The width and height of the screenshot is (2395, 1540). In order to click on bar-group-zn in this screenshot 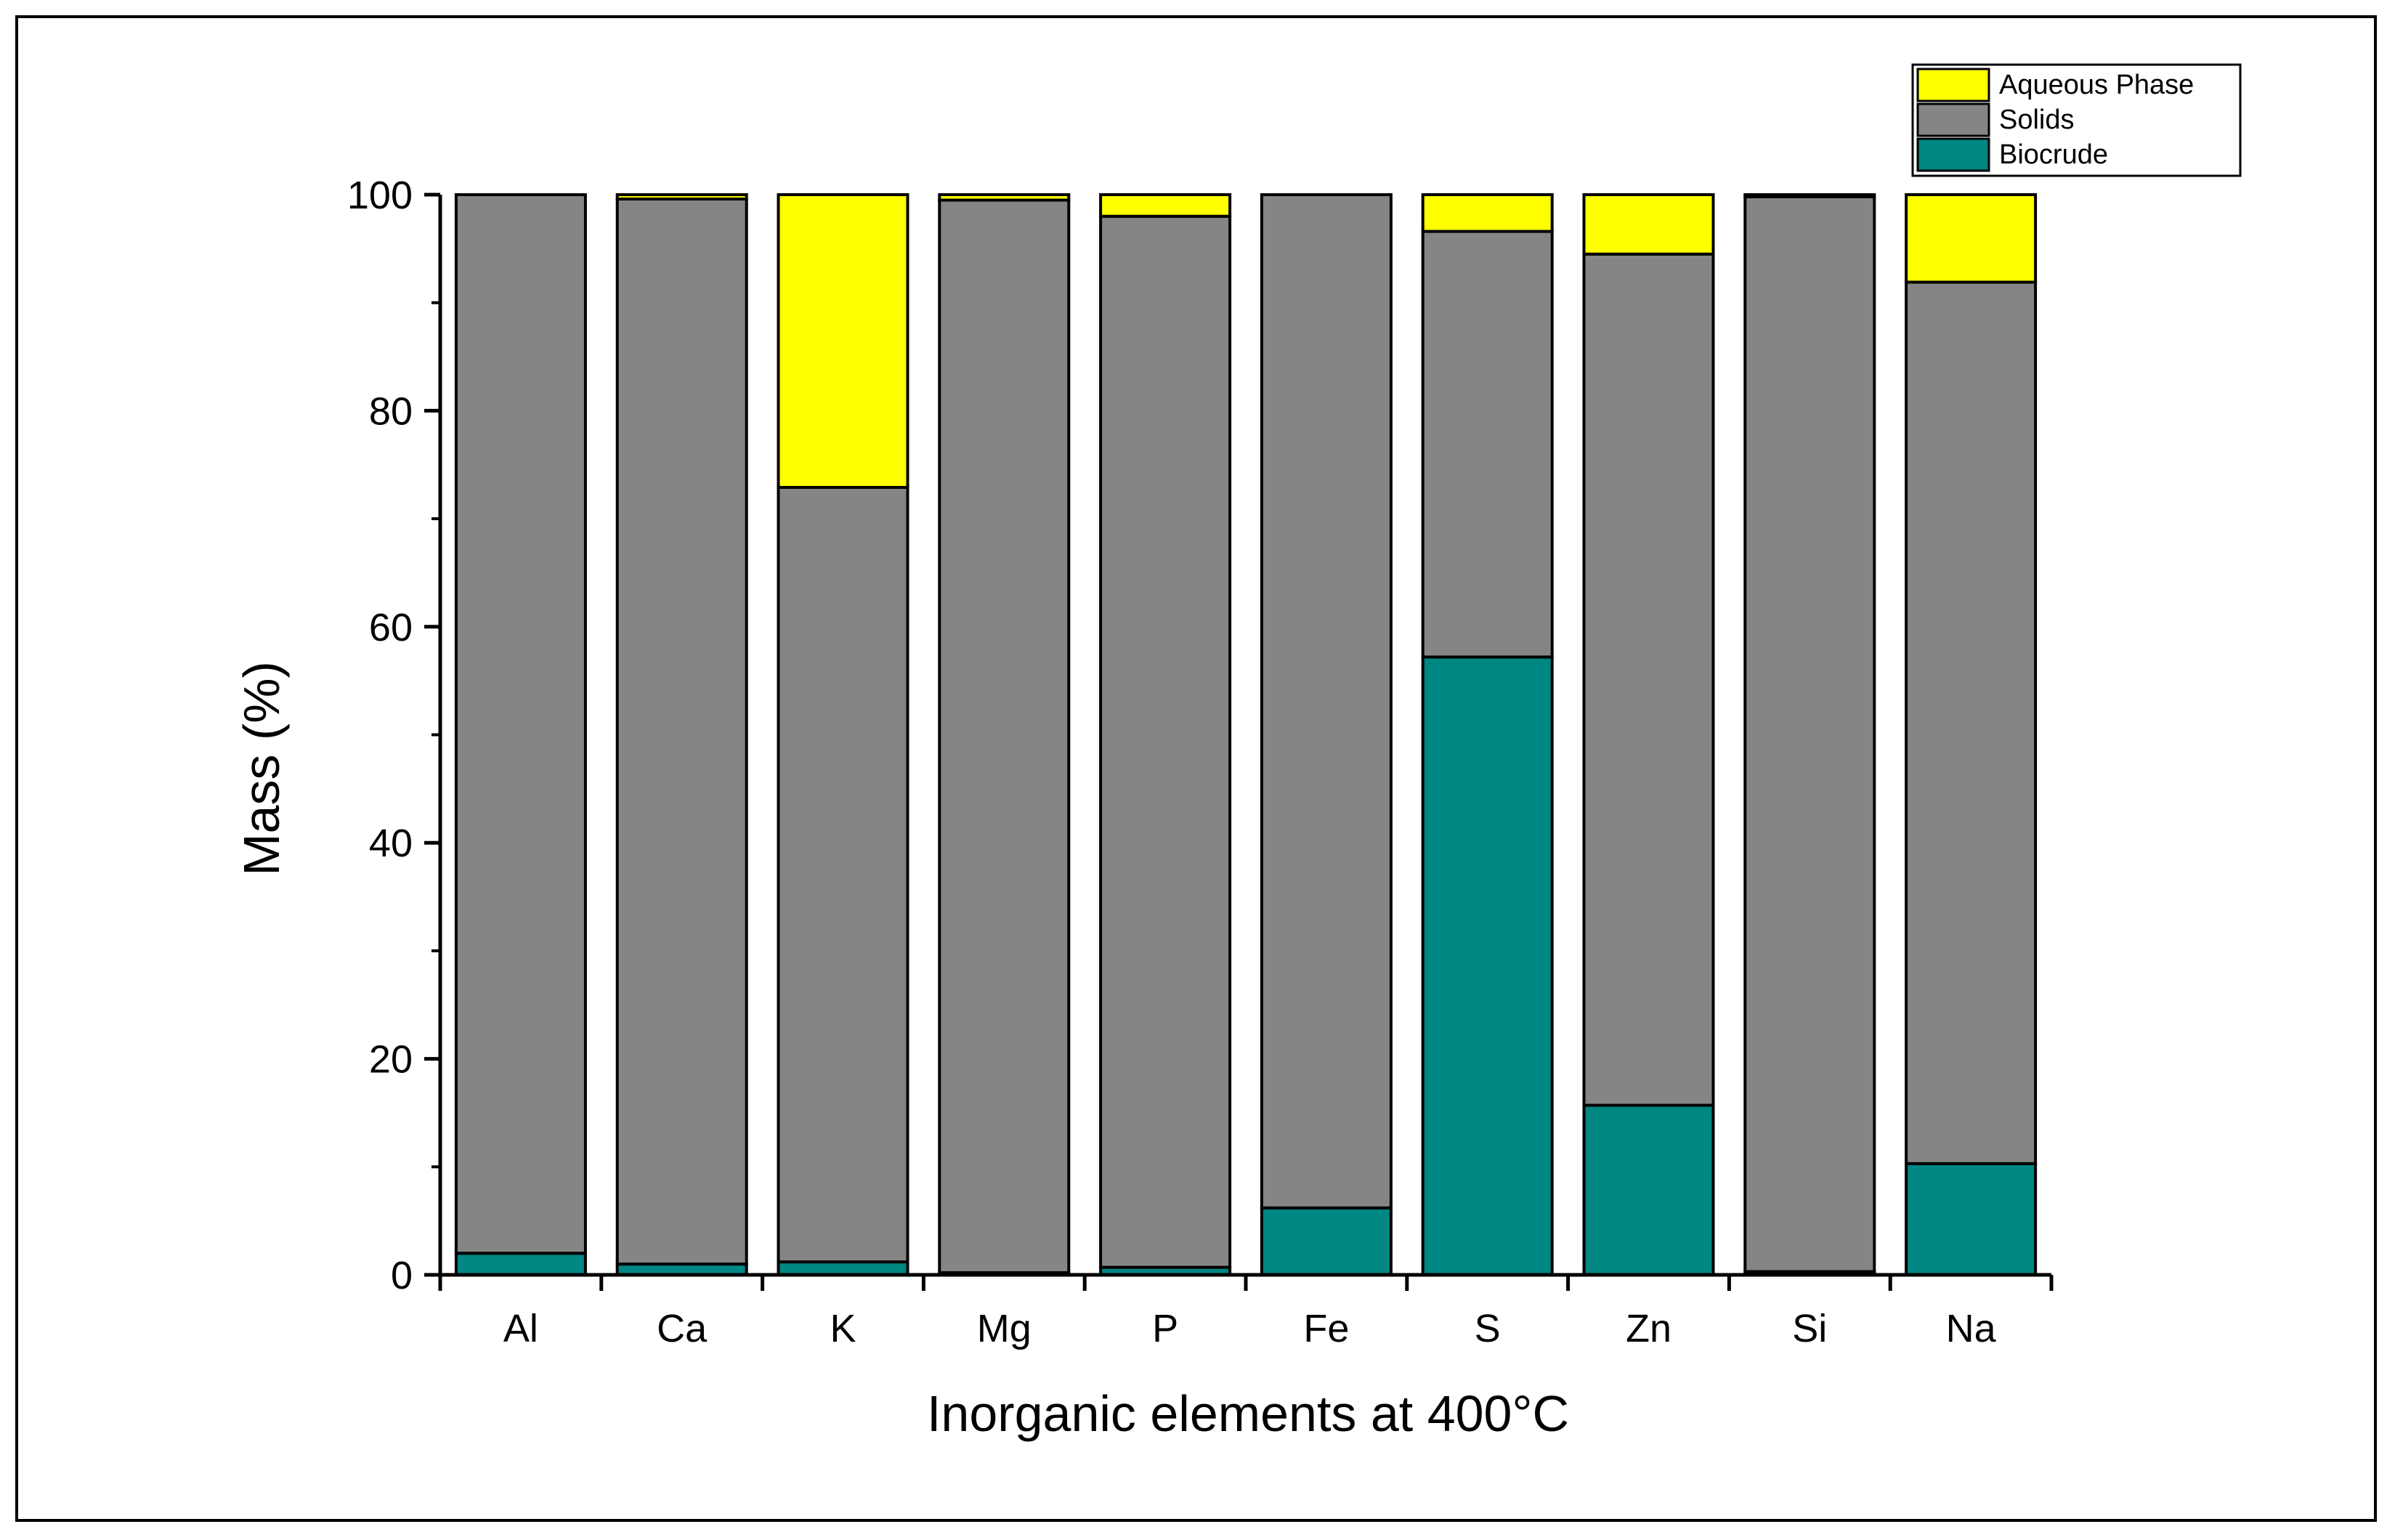, I will do `click(1649, 735)`.